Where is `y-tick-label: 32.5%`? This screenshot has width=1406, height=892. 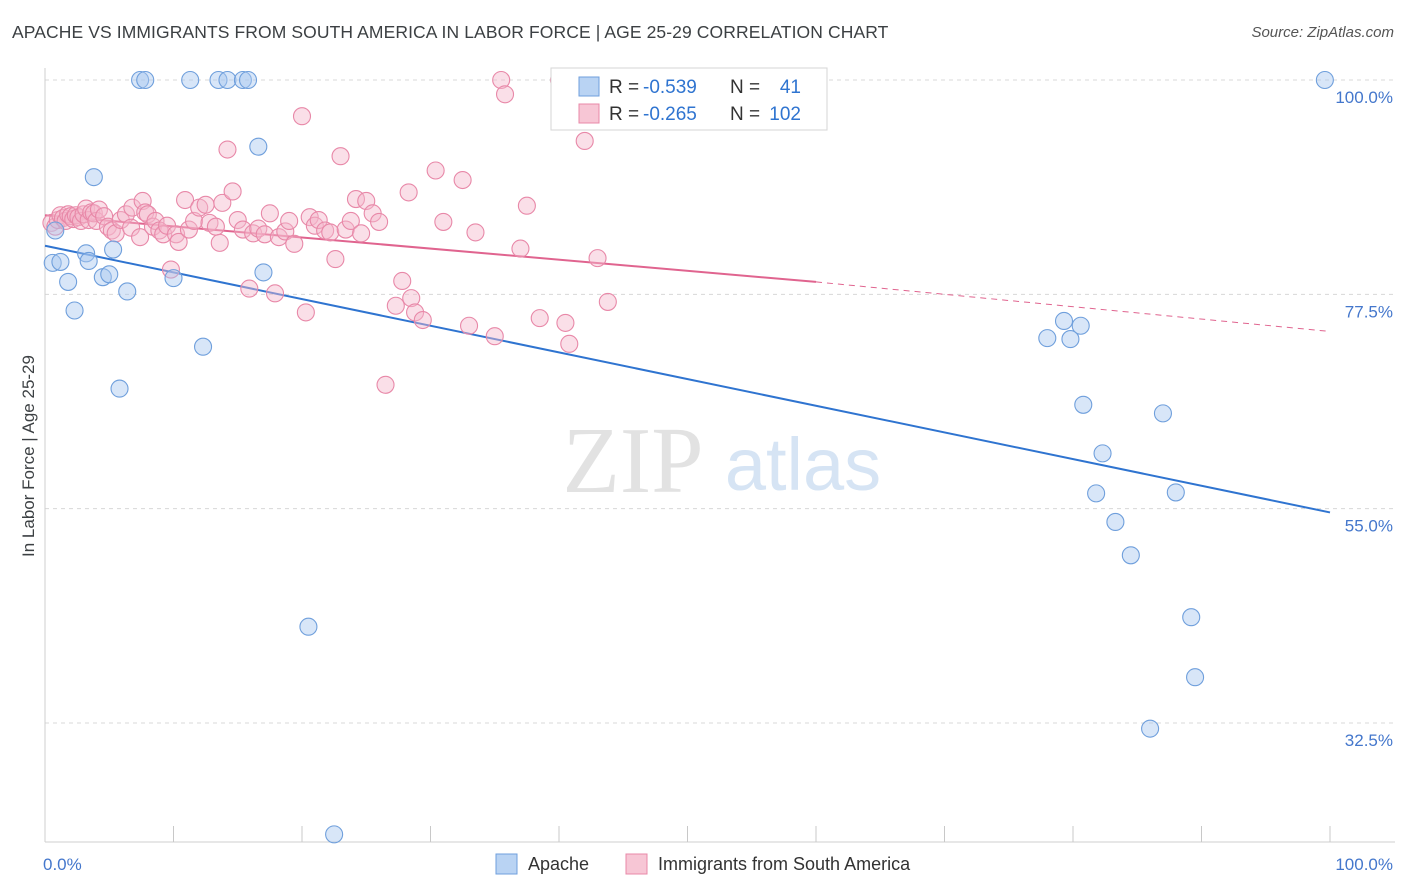
y-tick-label: 32.5% is located at coordinates (1369, 740).